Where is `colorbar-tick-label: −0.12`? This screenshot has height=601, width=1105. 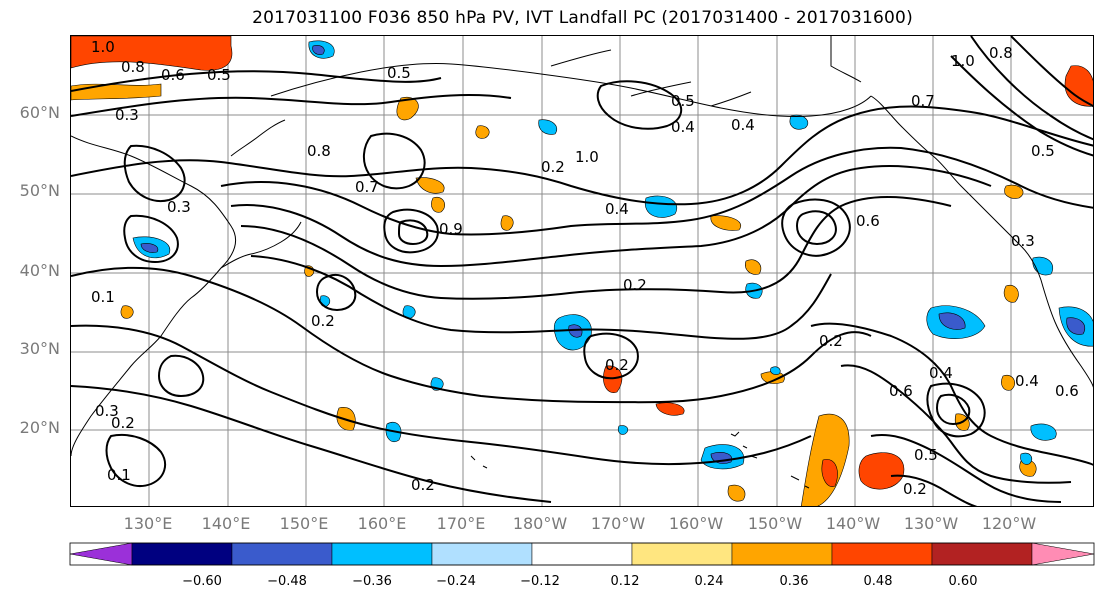
colorbar-tick-label: −0.12 is located at coordinates (540, 581).